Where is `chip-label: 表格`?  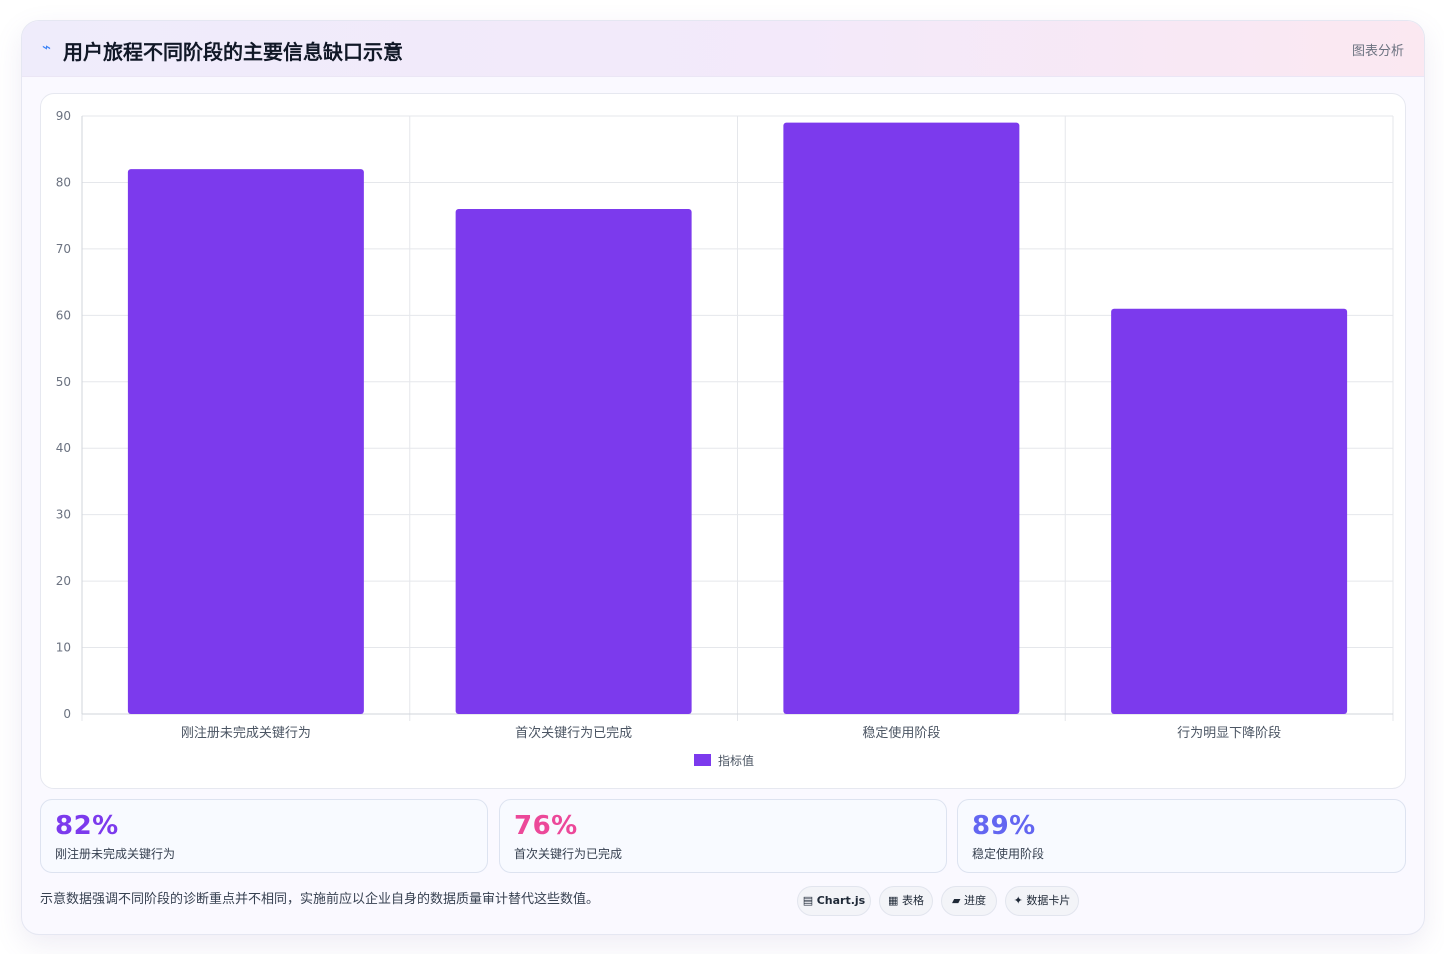
chip-label: 表格 is located at coordinates (912, 900).